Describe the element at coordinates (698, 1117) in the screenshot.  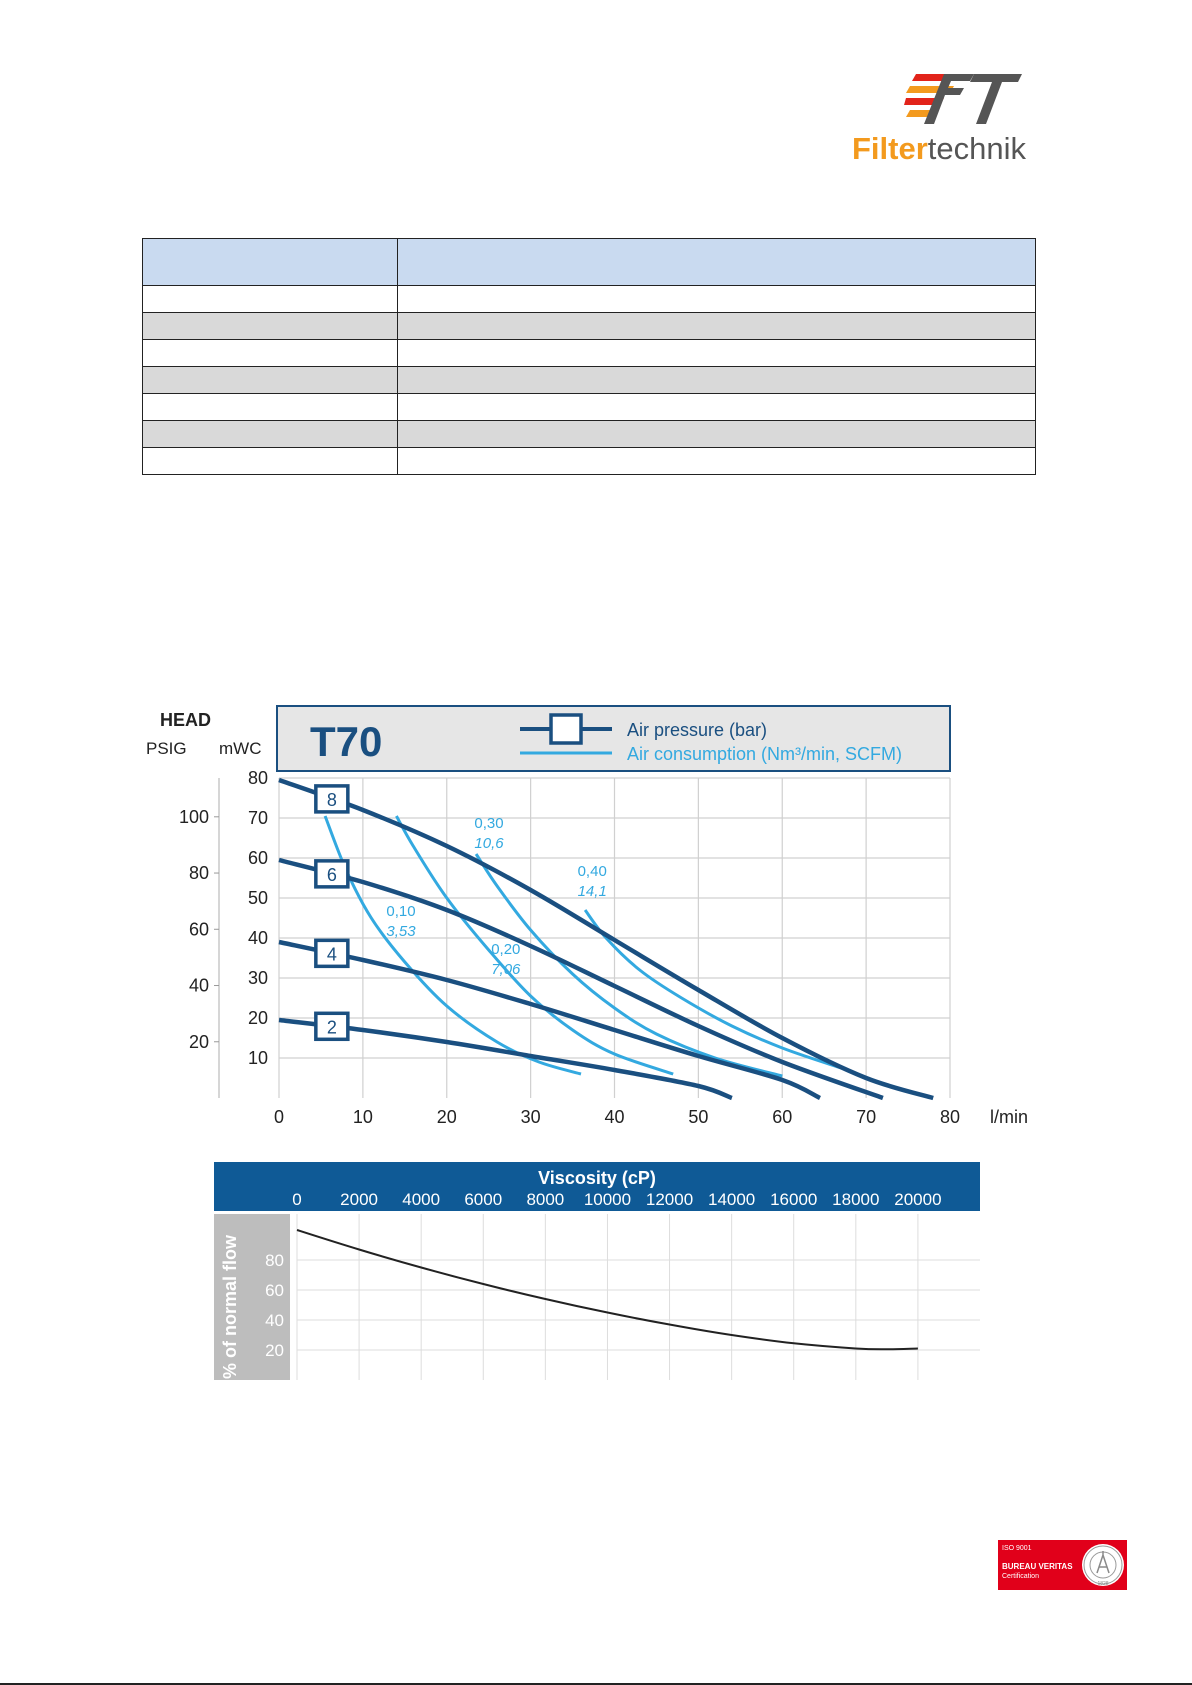
I see `x-tick-label: 50` at that location.